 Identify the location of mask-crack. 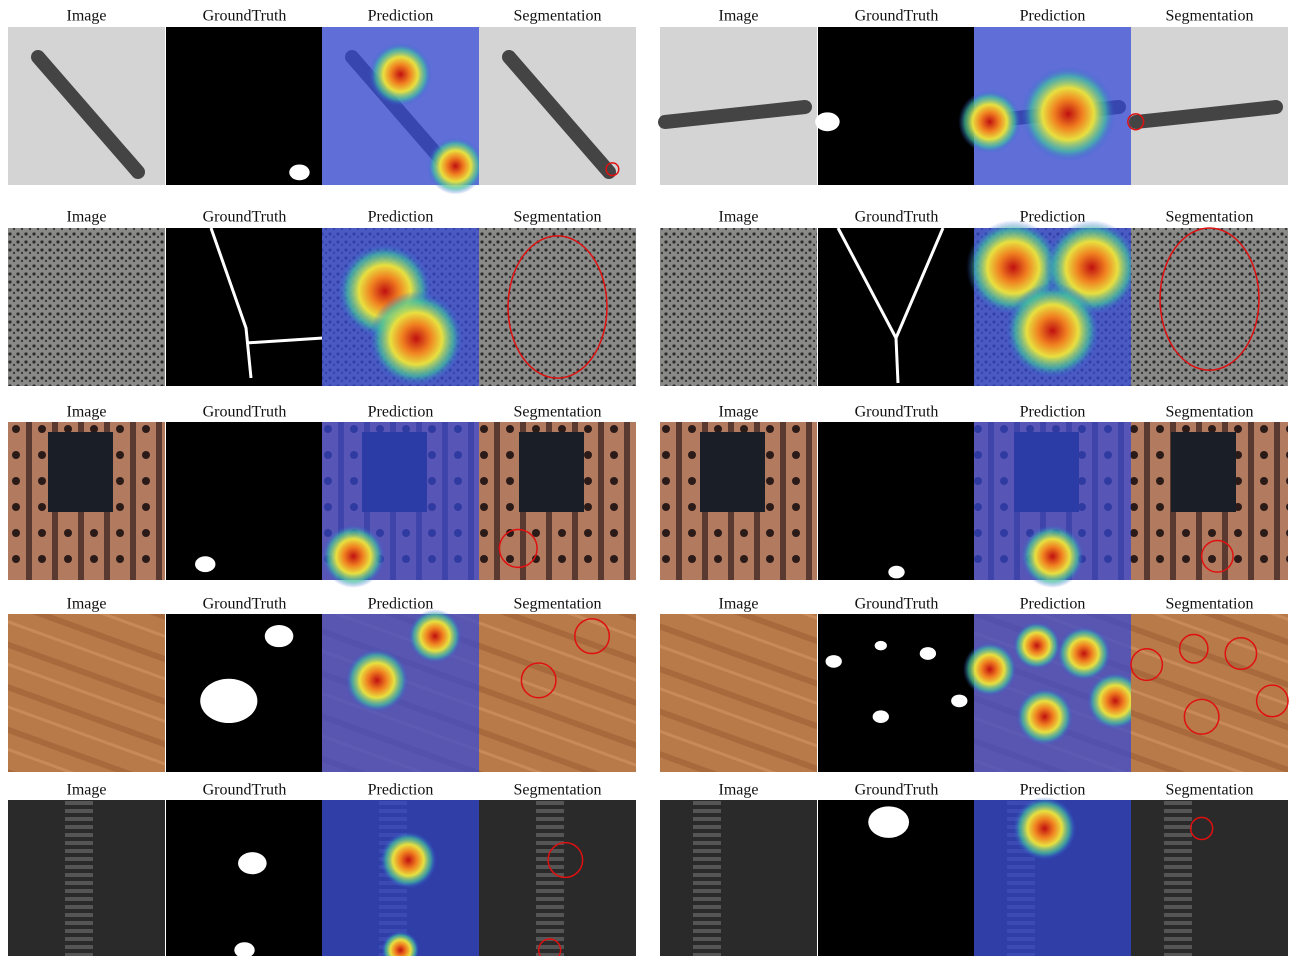
(266, 303).